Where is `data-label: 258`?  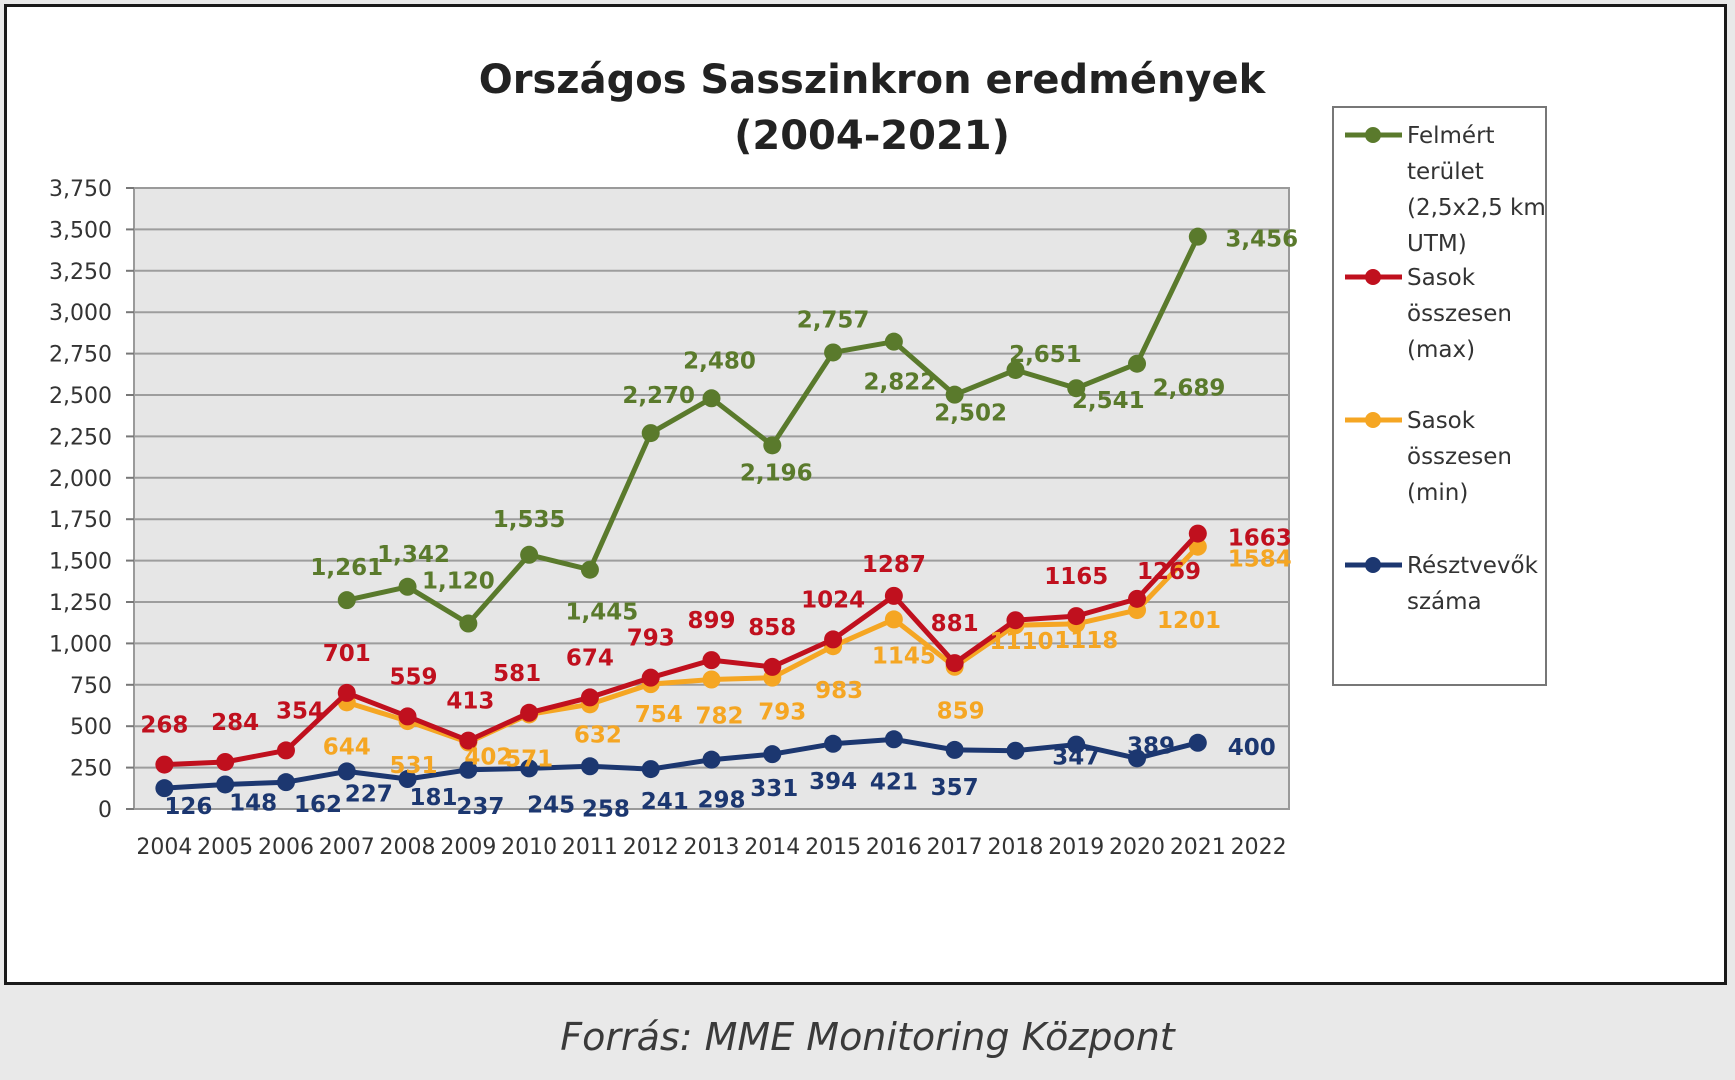 data-label: 258 is located at coordinates (606, 809).